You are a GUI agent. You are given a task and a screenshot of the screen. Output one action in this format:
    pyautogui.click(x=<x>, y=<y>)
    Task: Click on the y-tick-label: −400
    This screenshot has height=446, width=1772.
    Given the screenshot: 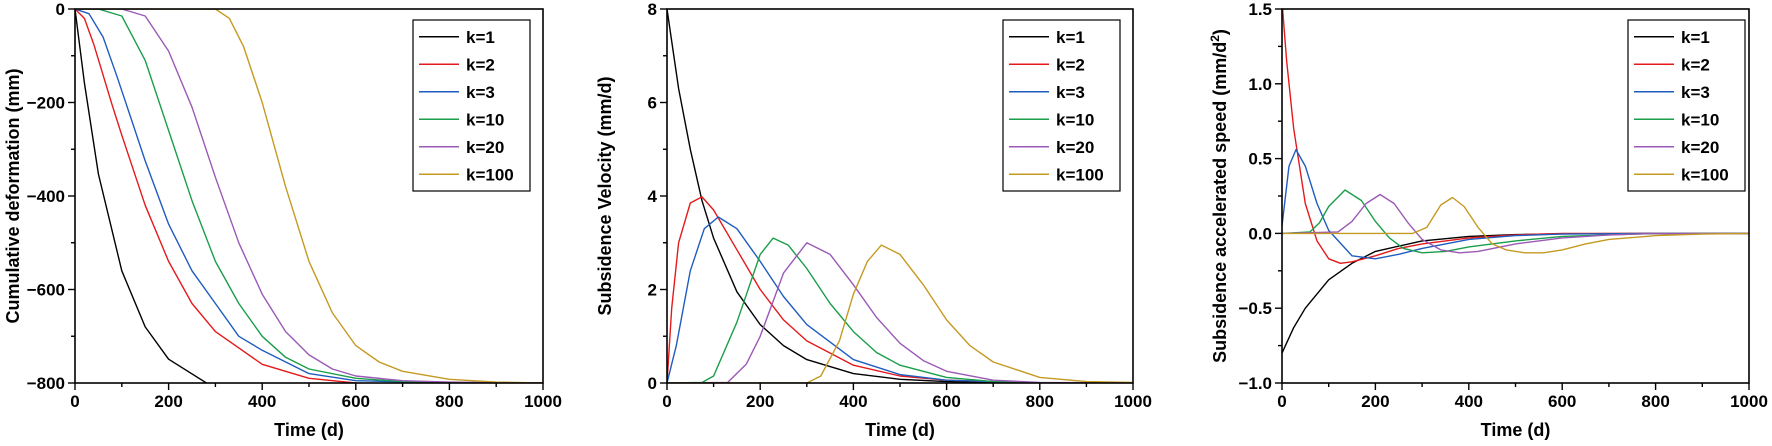 What is the action you would take?
    pyautogui.click(x=46, y=196)
    